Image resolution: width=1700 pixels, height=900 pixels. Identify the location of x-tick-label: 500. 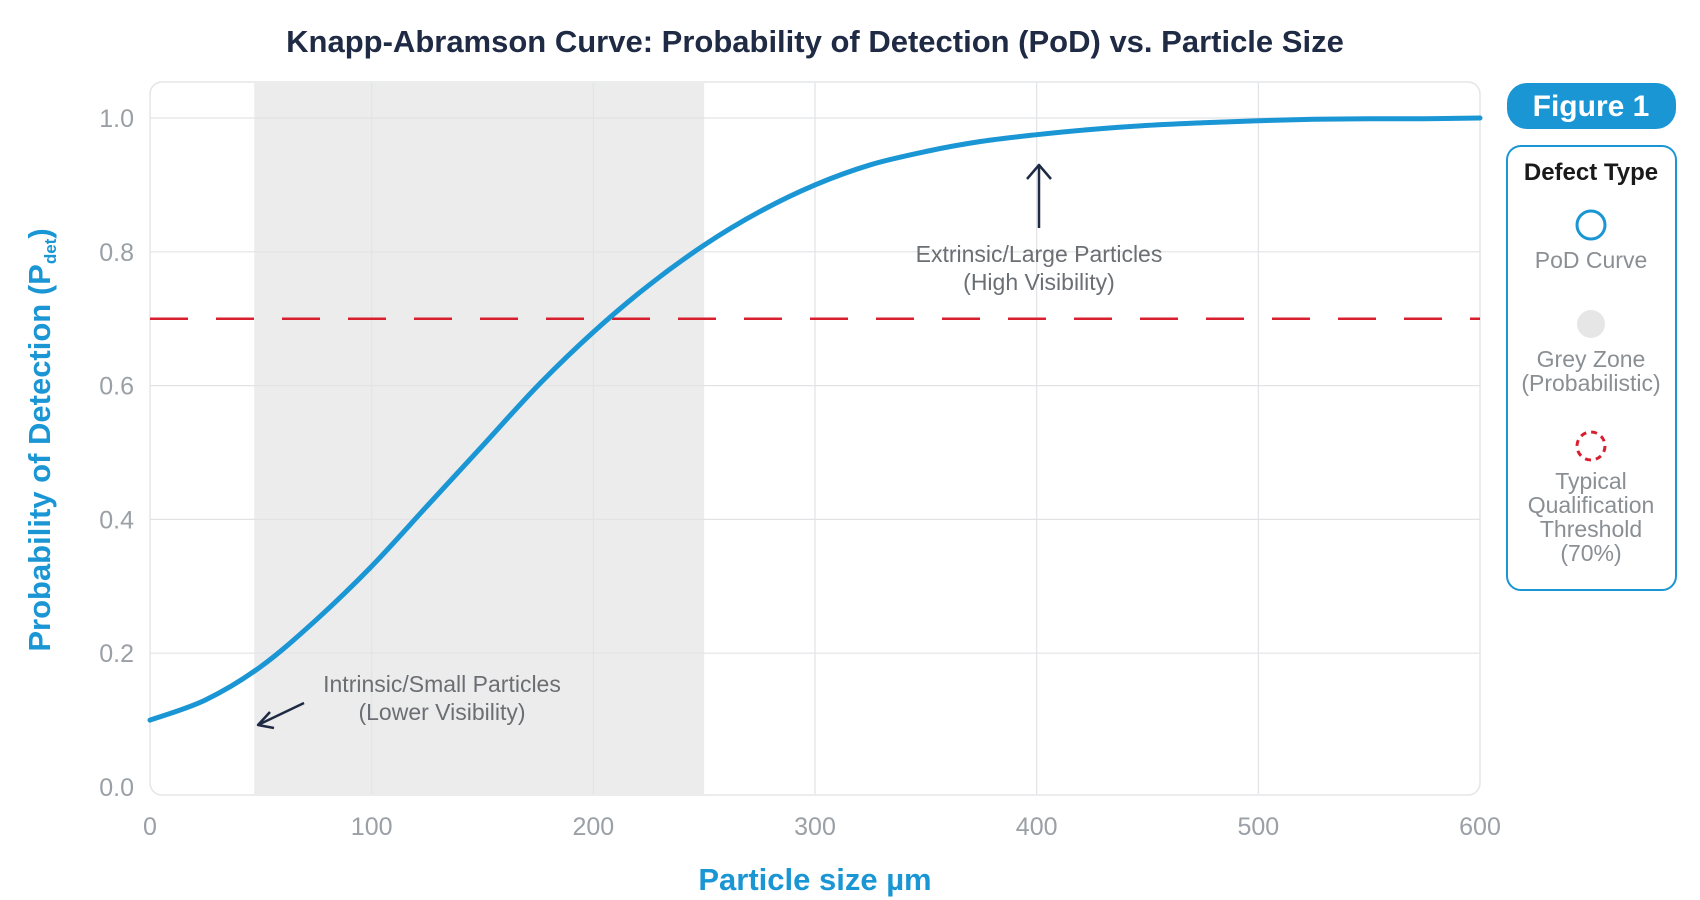
(1258, 827).